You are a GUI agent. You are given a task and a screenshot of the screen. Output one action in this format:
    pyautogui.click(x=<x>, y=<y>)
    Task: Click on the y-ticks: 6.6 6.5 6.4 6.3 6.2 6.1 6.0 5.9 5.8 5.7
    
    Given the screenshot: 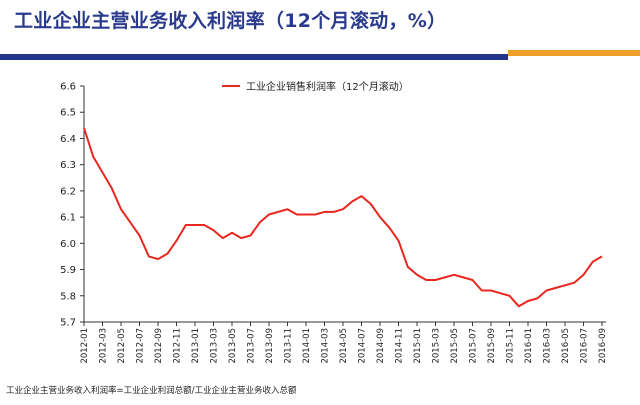 What is the action you would take?
    pyautogui.click(x=72, y=205)
    